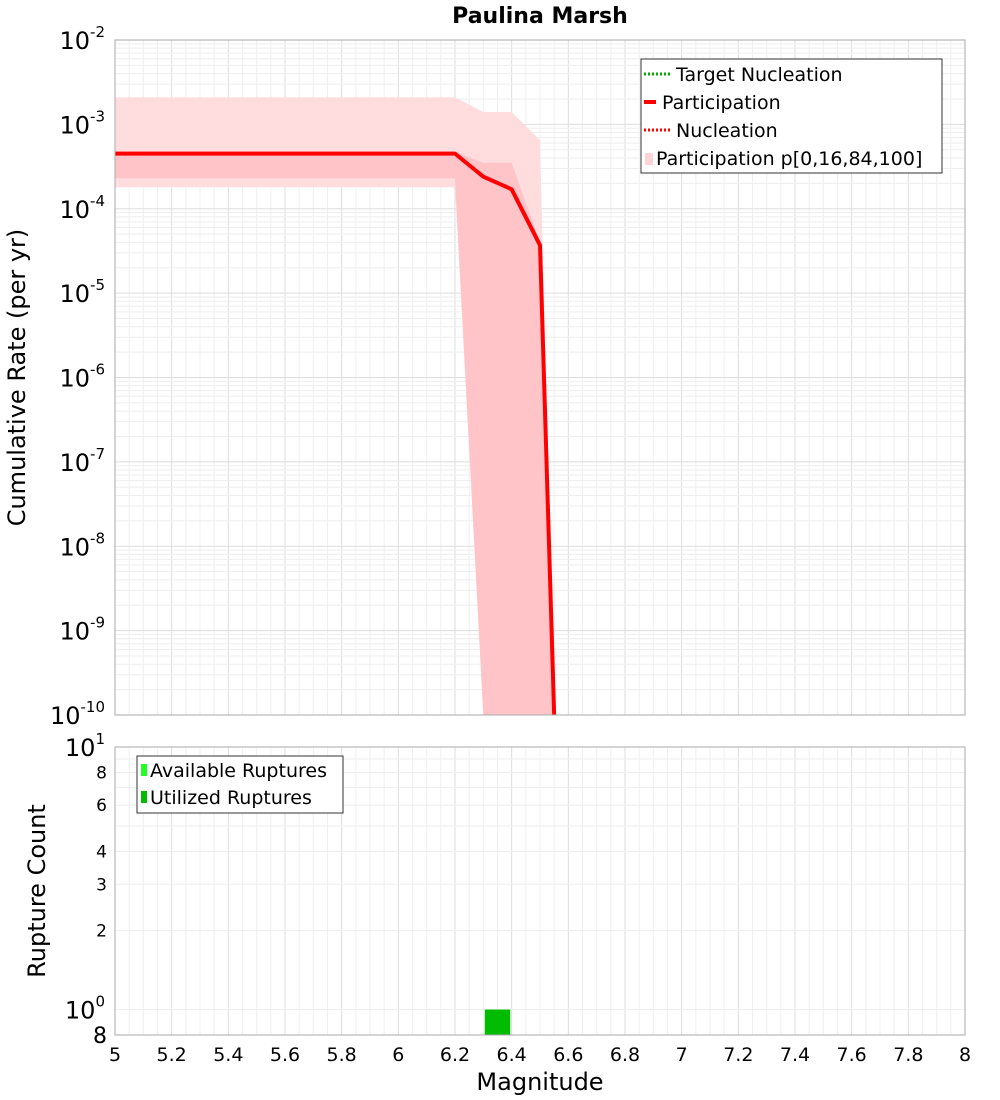  Describe the element at coordinates (115, 1055) in the screenshot. I see `x-tick-label: 5` at that location.